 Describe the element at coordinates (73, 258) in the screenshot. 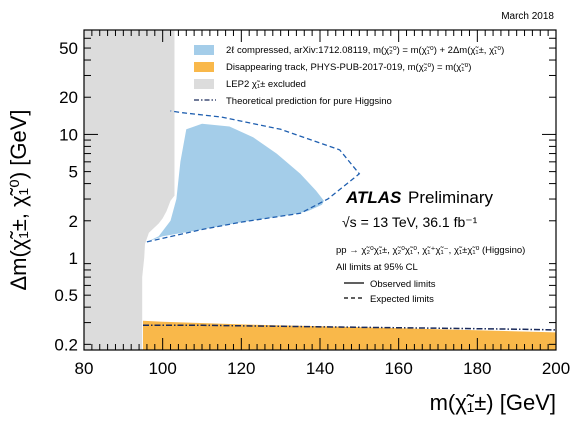

I see `y-tick-label: 1` at that location.